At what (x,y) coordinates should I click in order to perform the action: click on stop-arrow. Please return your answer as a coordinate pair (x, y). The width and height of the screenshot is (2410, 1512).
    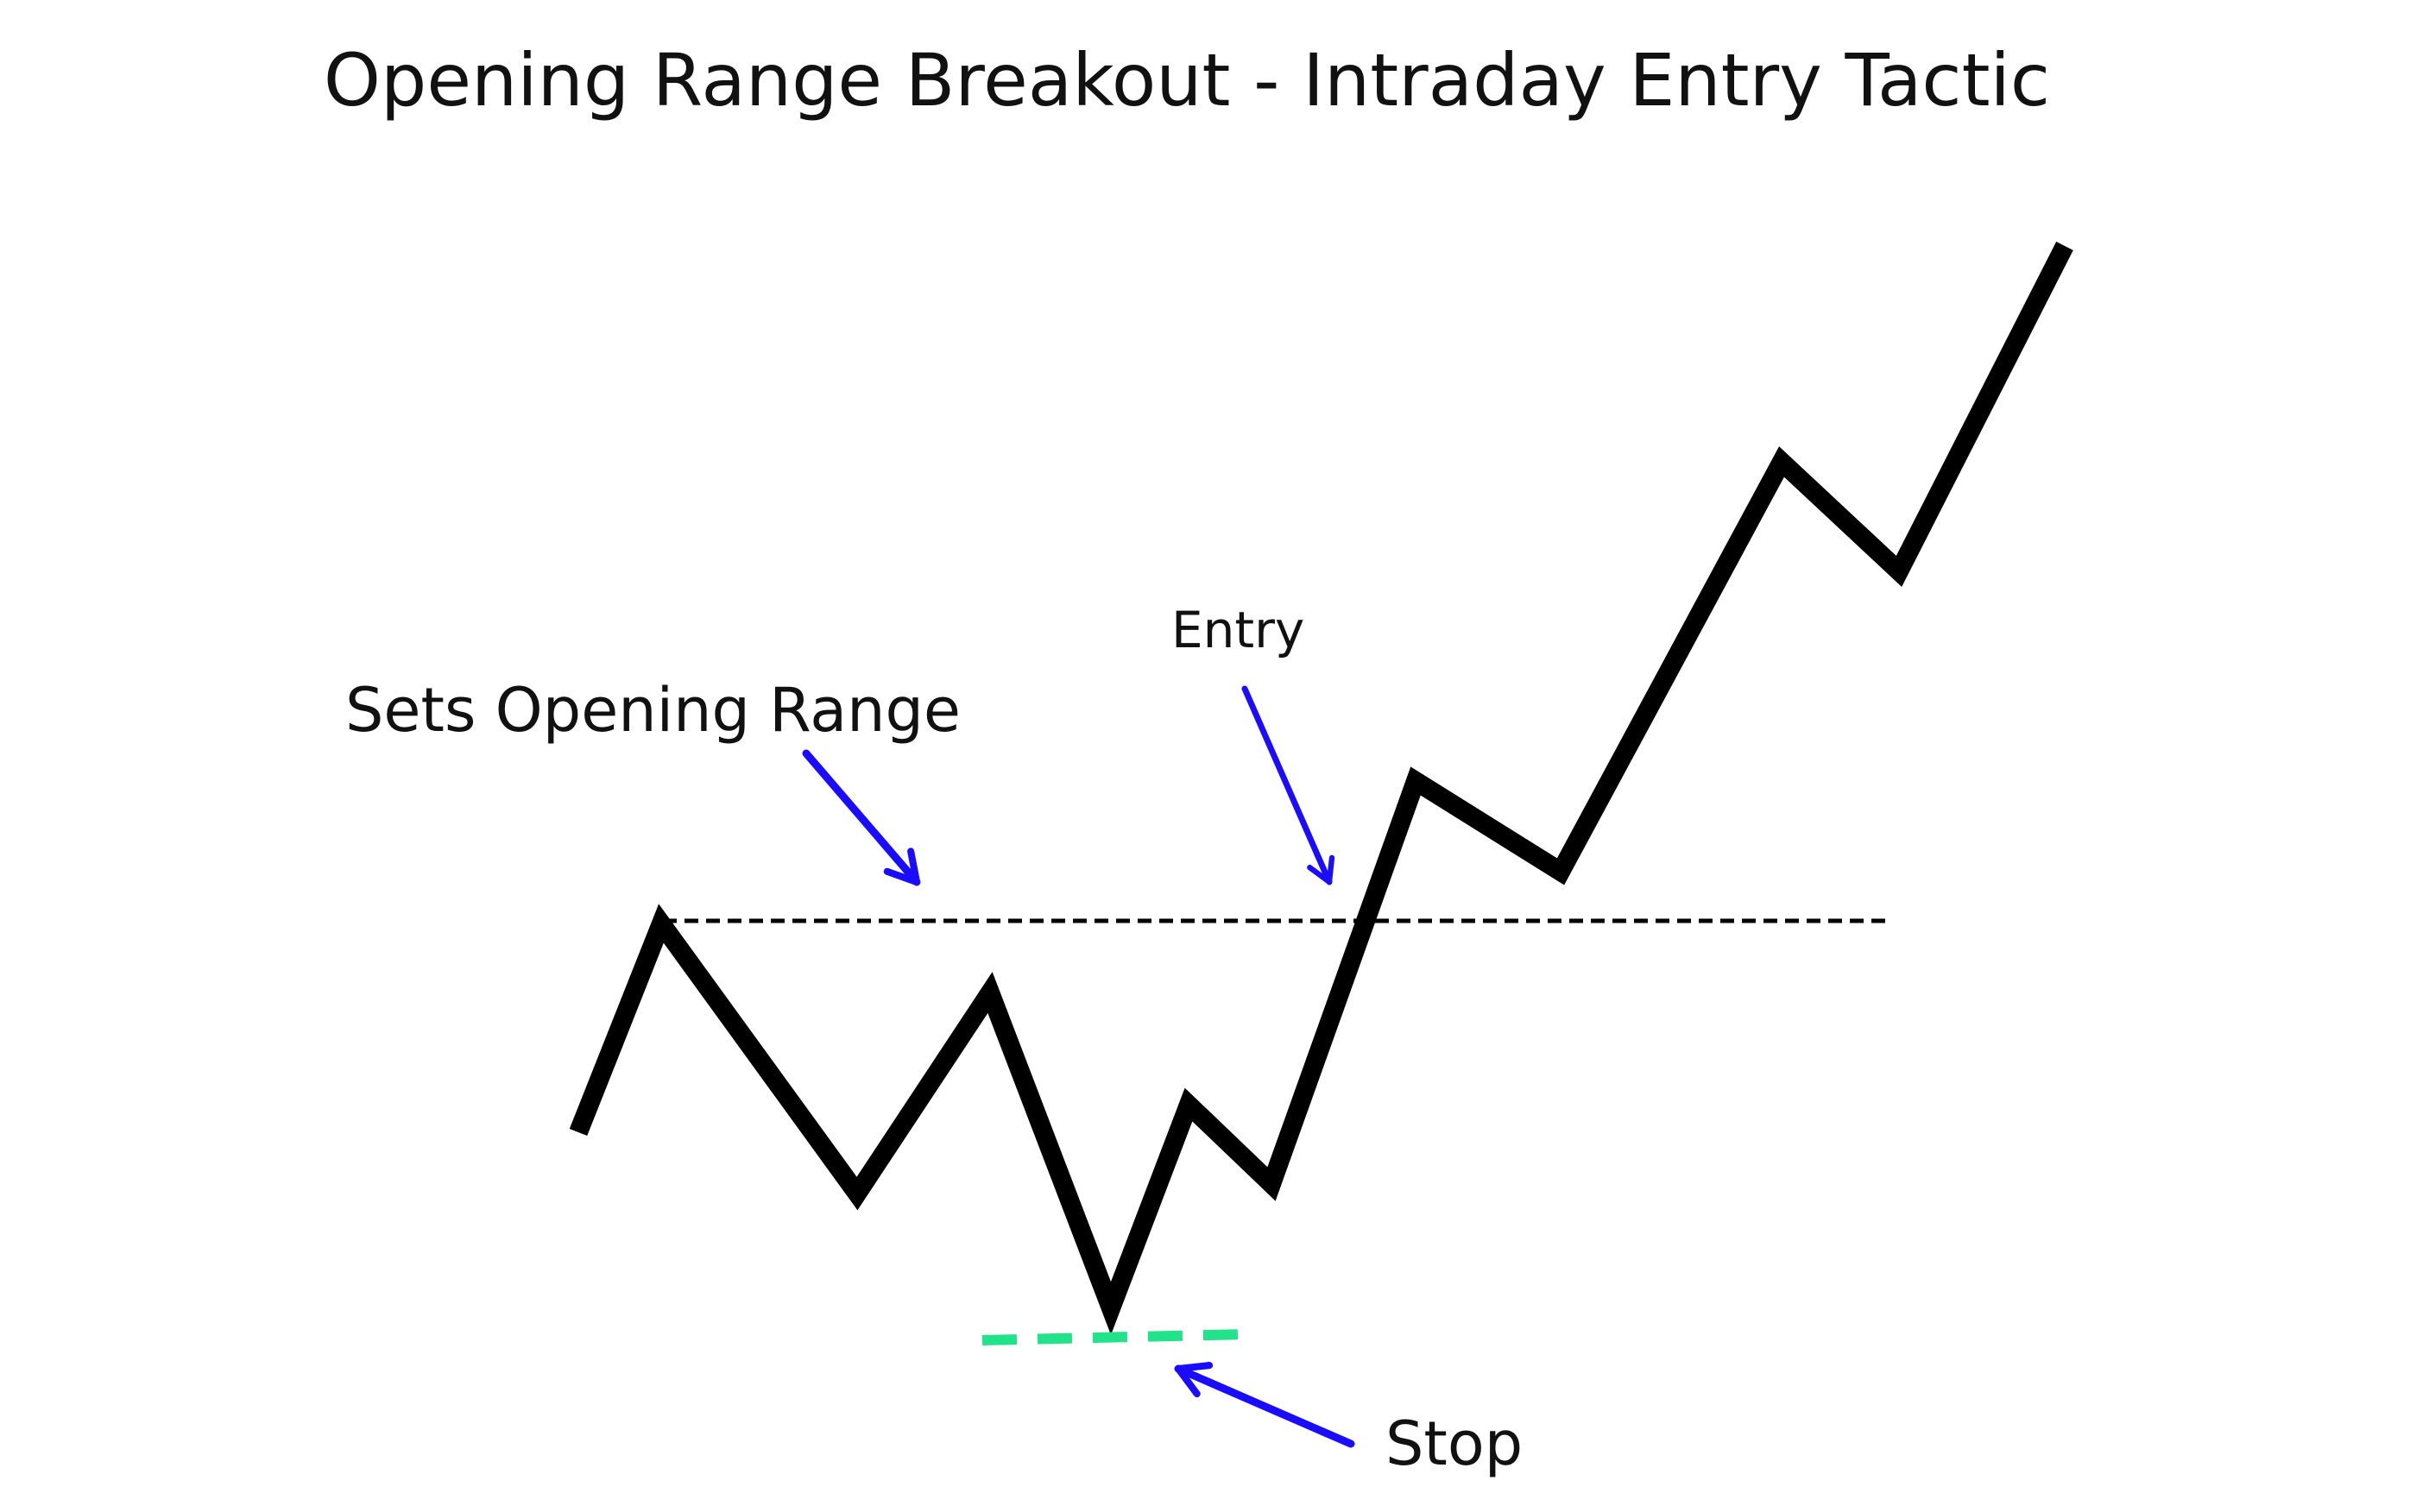
    Looking at the image, I should click on (1264, 1405).